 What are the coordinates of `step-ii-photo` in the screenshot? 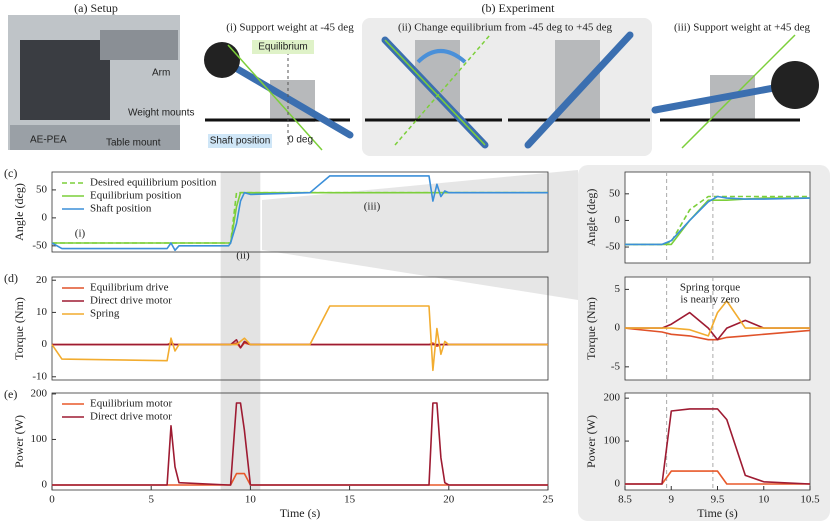 It's located at (507, 90).